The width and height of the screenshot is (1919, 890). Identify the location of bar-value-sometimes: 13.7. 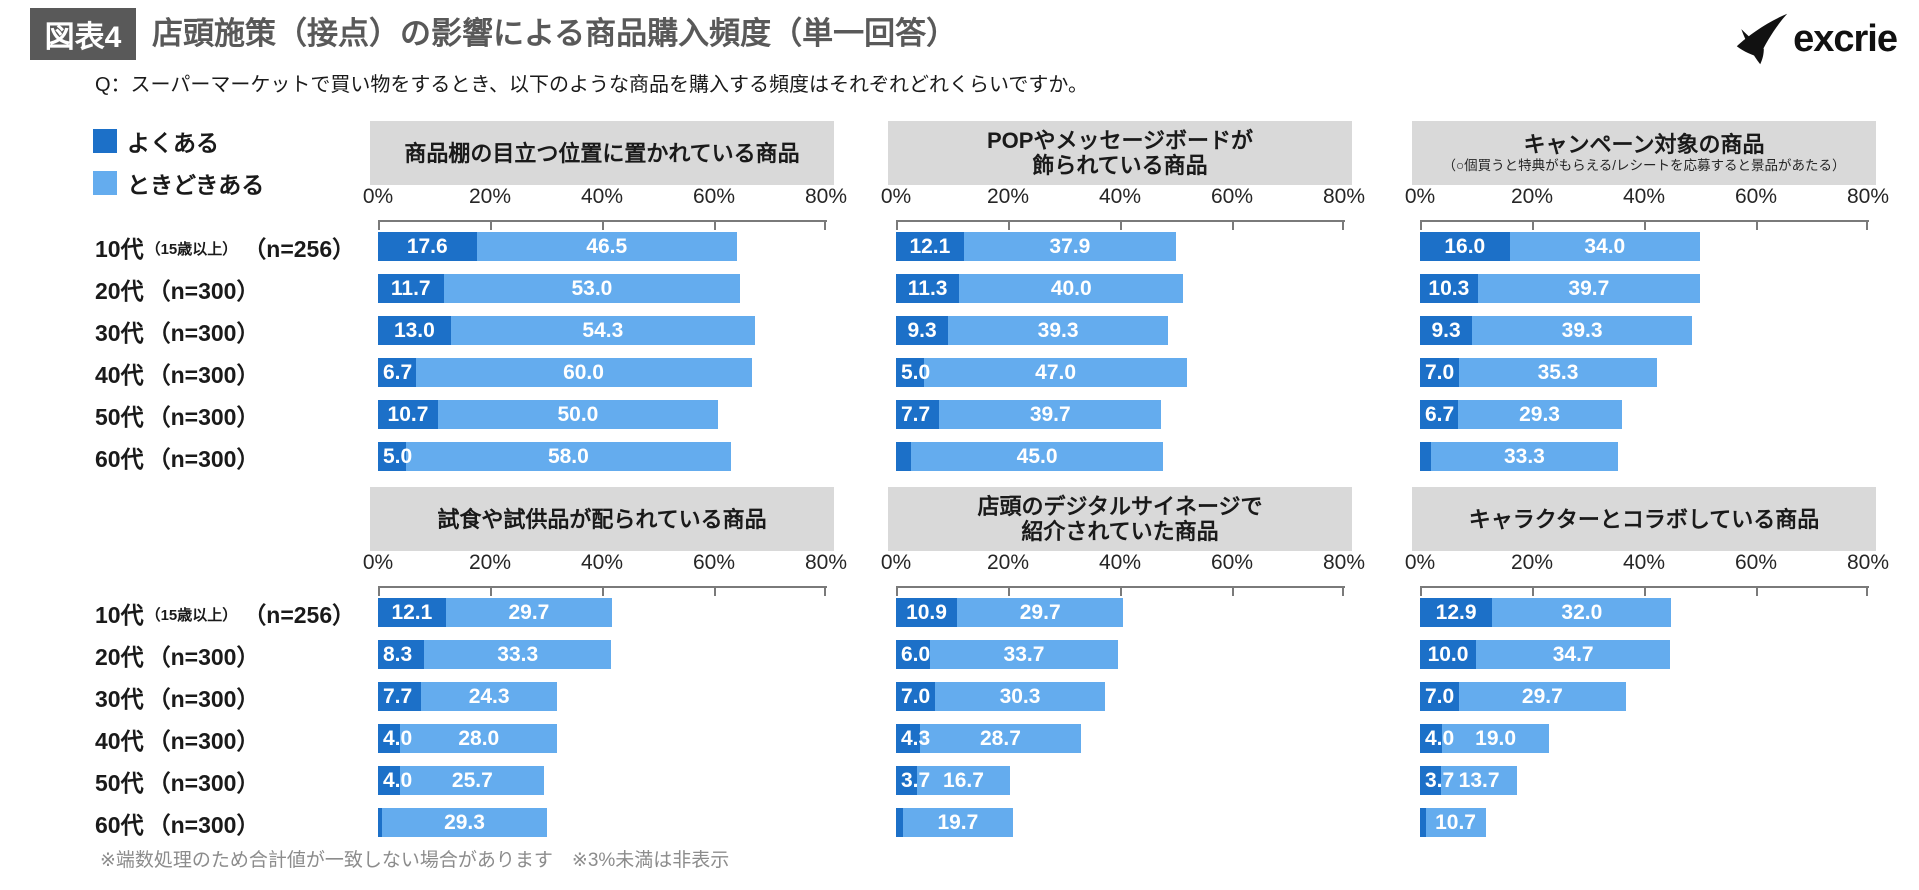
(1479, 780).